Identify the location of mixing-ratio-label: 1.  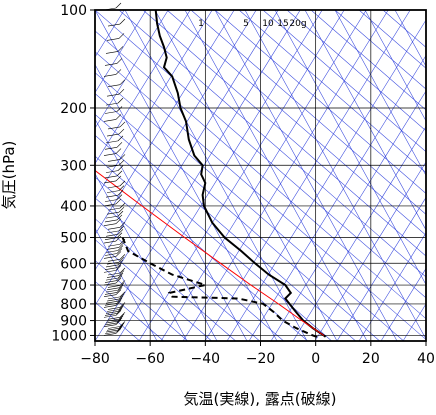
(201, 24).